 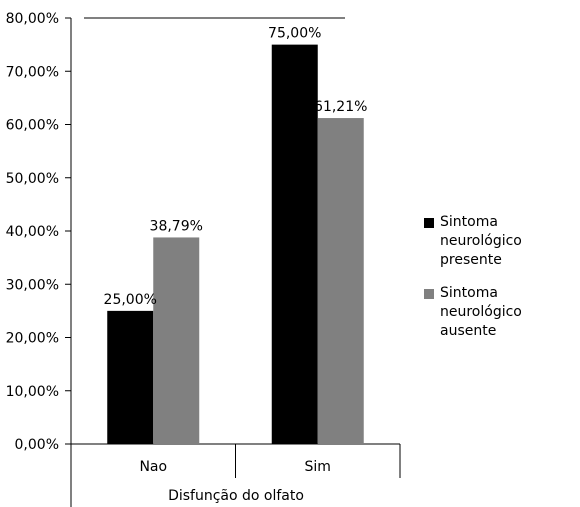 I want to click on x-category-labels: Nao Sim, so click(x=235, y=467).